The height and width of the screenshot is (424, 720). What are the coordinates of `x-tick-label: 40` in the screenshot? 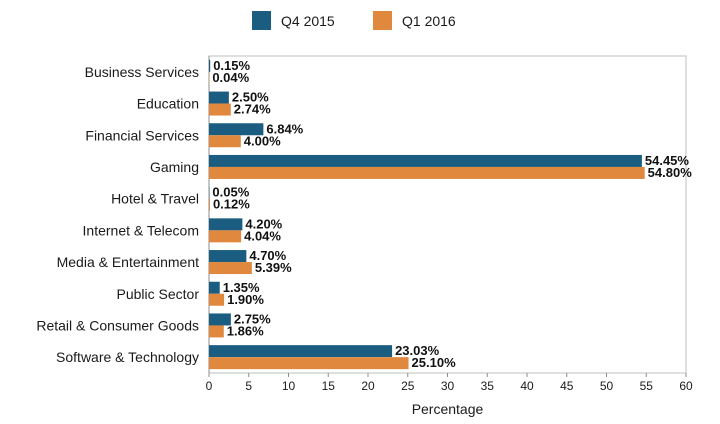 It's located at (527, 386).